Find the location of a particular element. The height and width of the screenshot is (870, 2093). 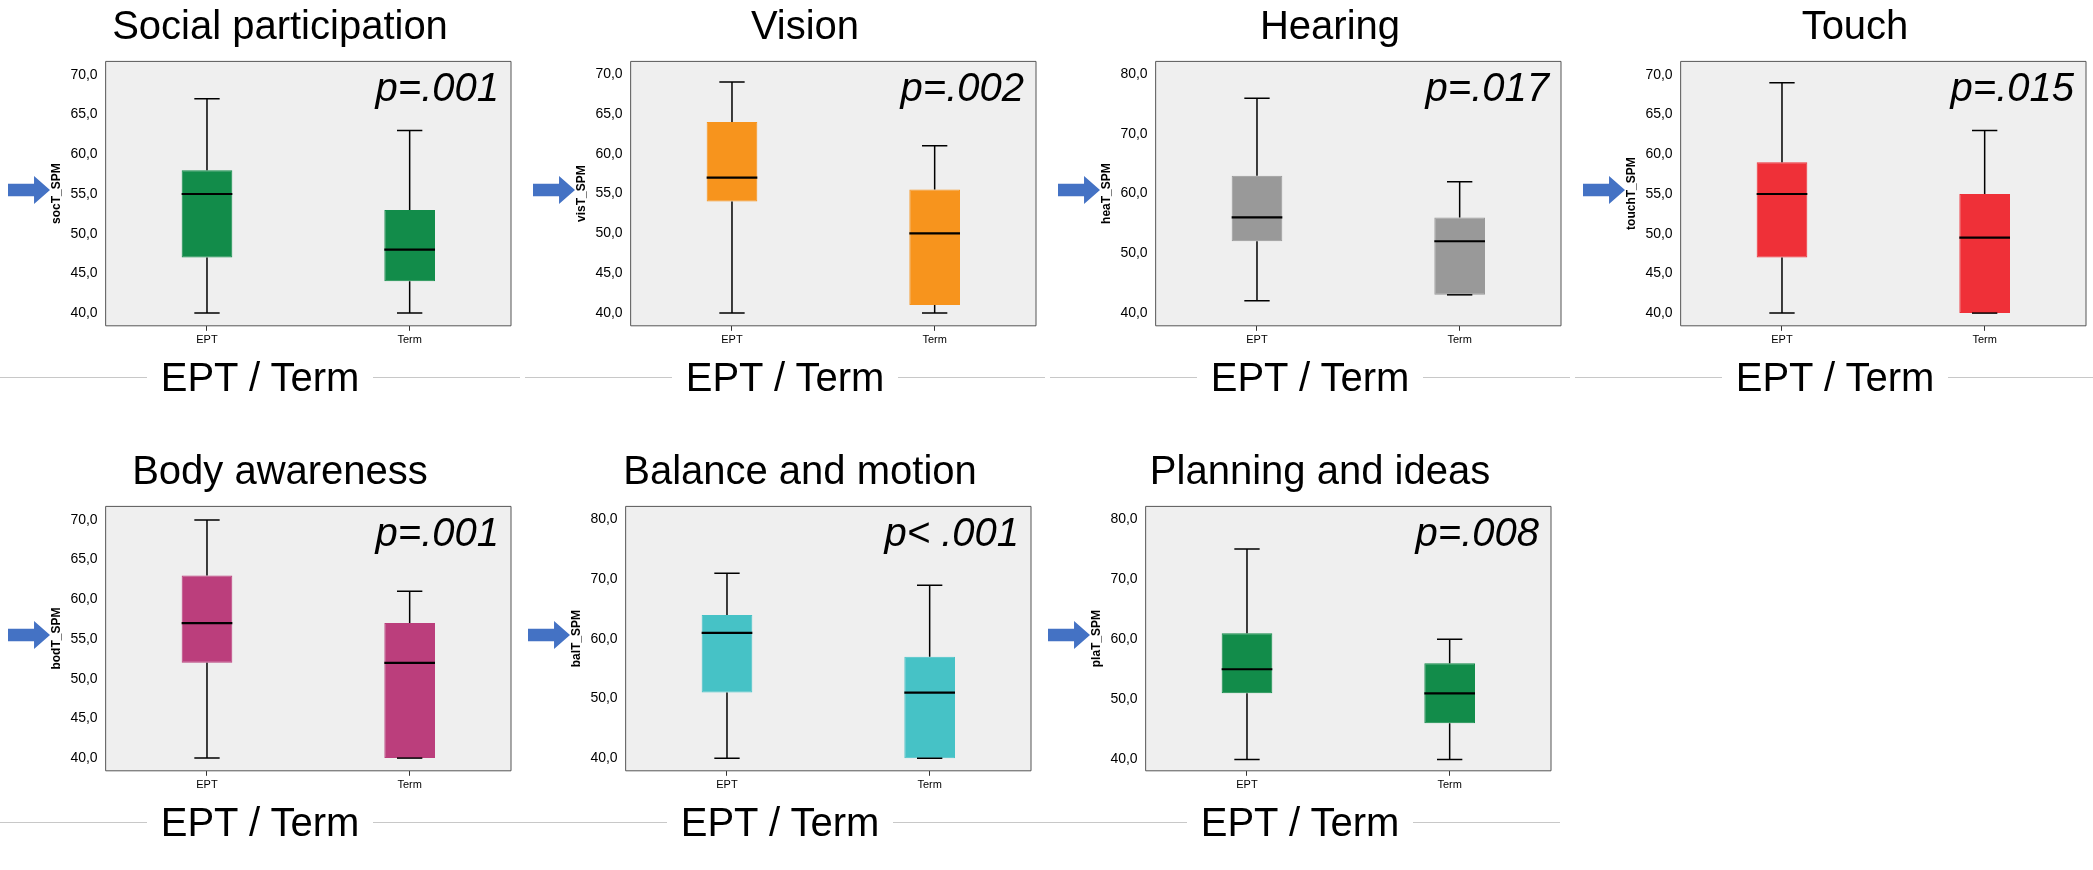

annotation: p< .001 is located at coordinates (951, 531).